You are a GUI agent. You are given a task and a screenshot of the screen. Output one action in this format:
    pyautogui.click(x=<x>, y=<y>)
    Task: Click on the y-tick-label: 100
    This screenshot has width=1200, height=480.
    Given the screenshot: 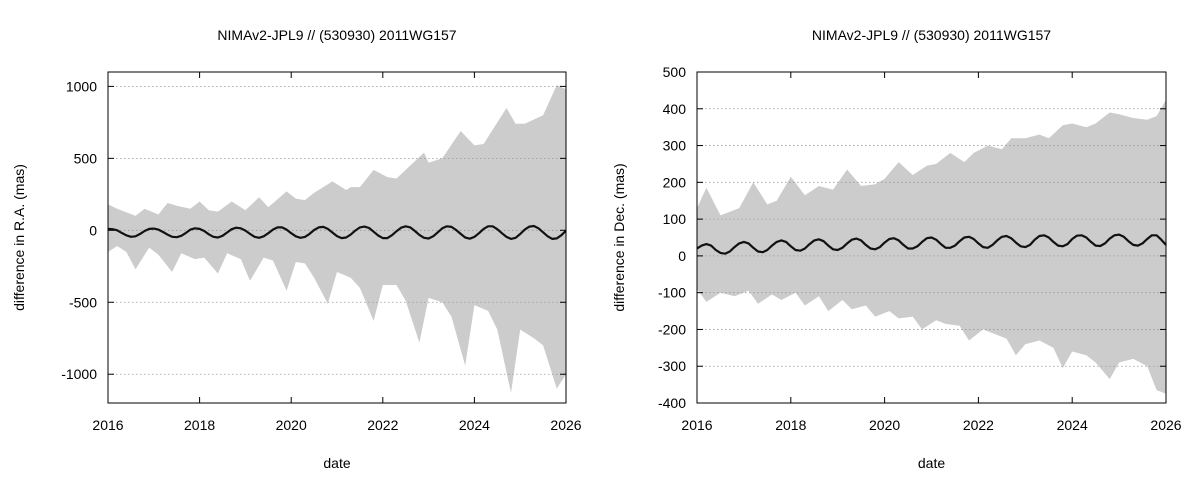 What is the action you would take?
    pyautogui.click(x=675, y=219)
    